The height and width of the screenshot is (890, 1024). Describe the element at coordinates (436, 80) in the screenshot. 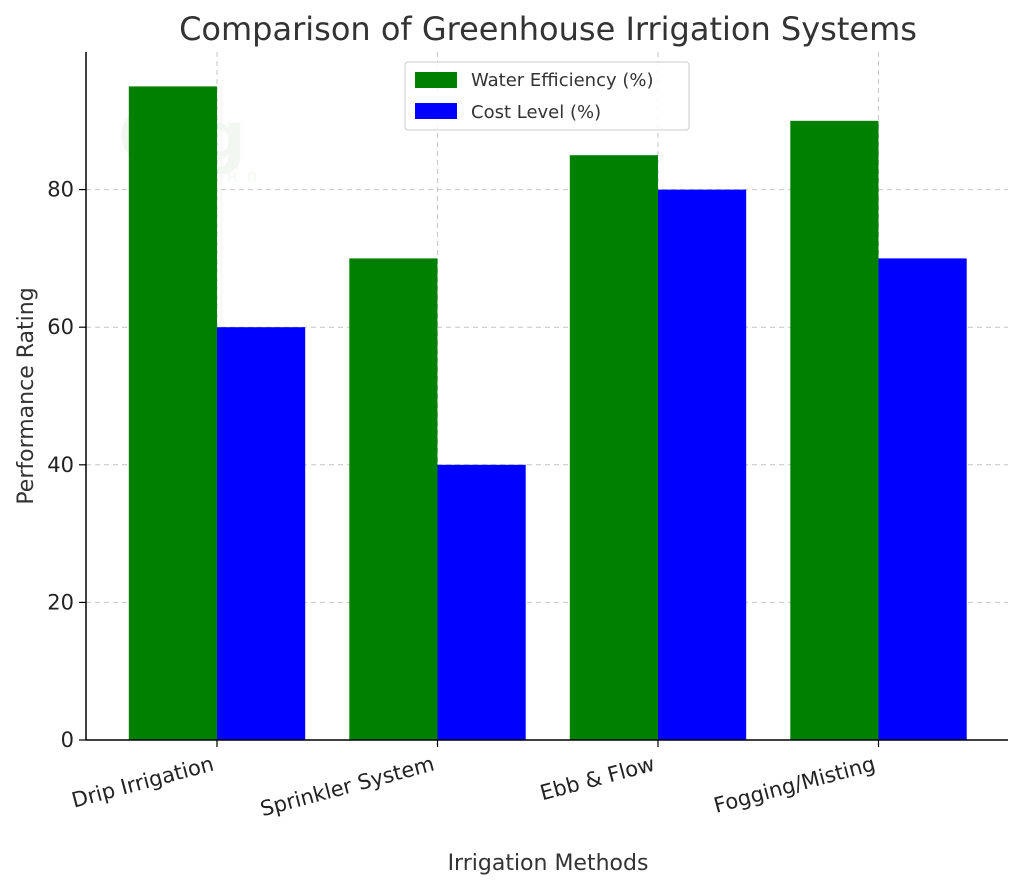

I see `legend-swatch-water-efficiency` at that location.